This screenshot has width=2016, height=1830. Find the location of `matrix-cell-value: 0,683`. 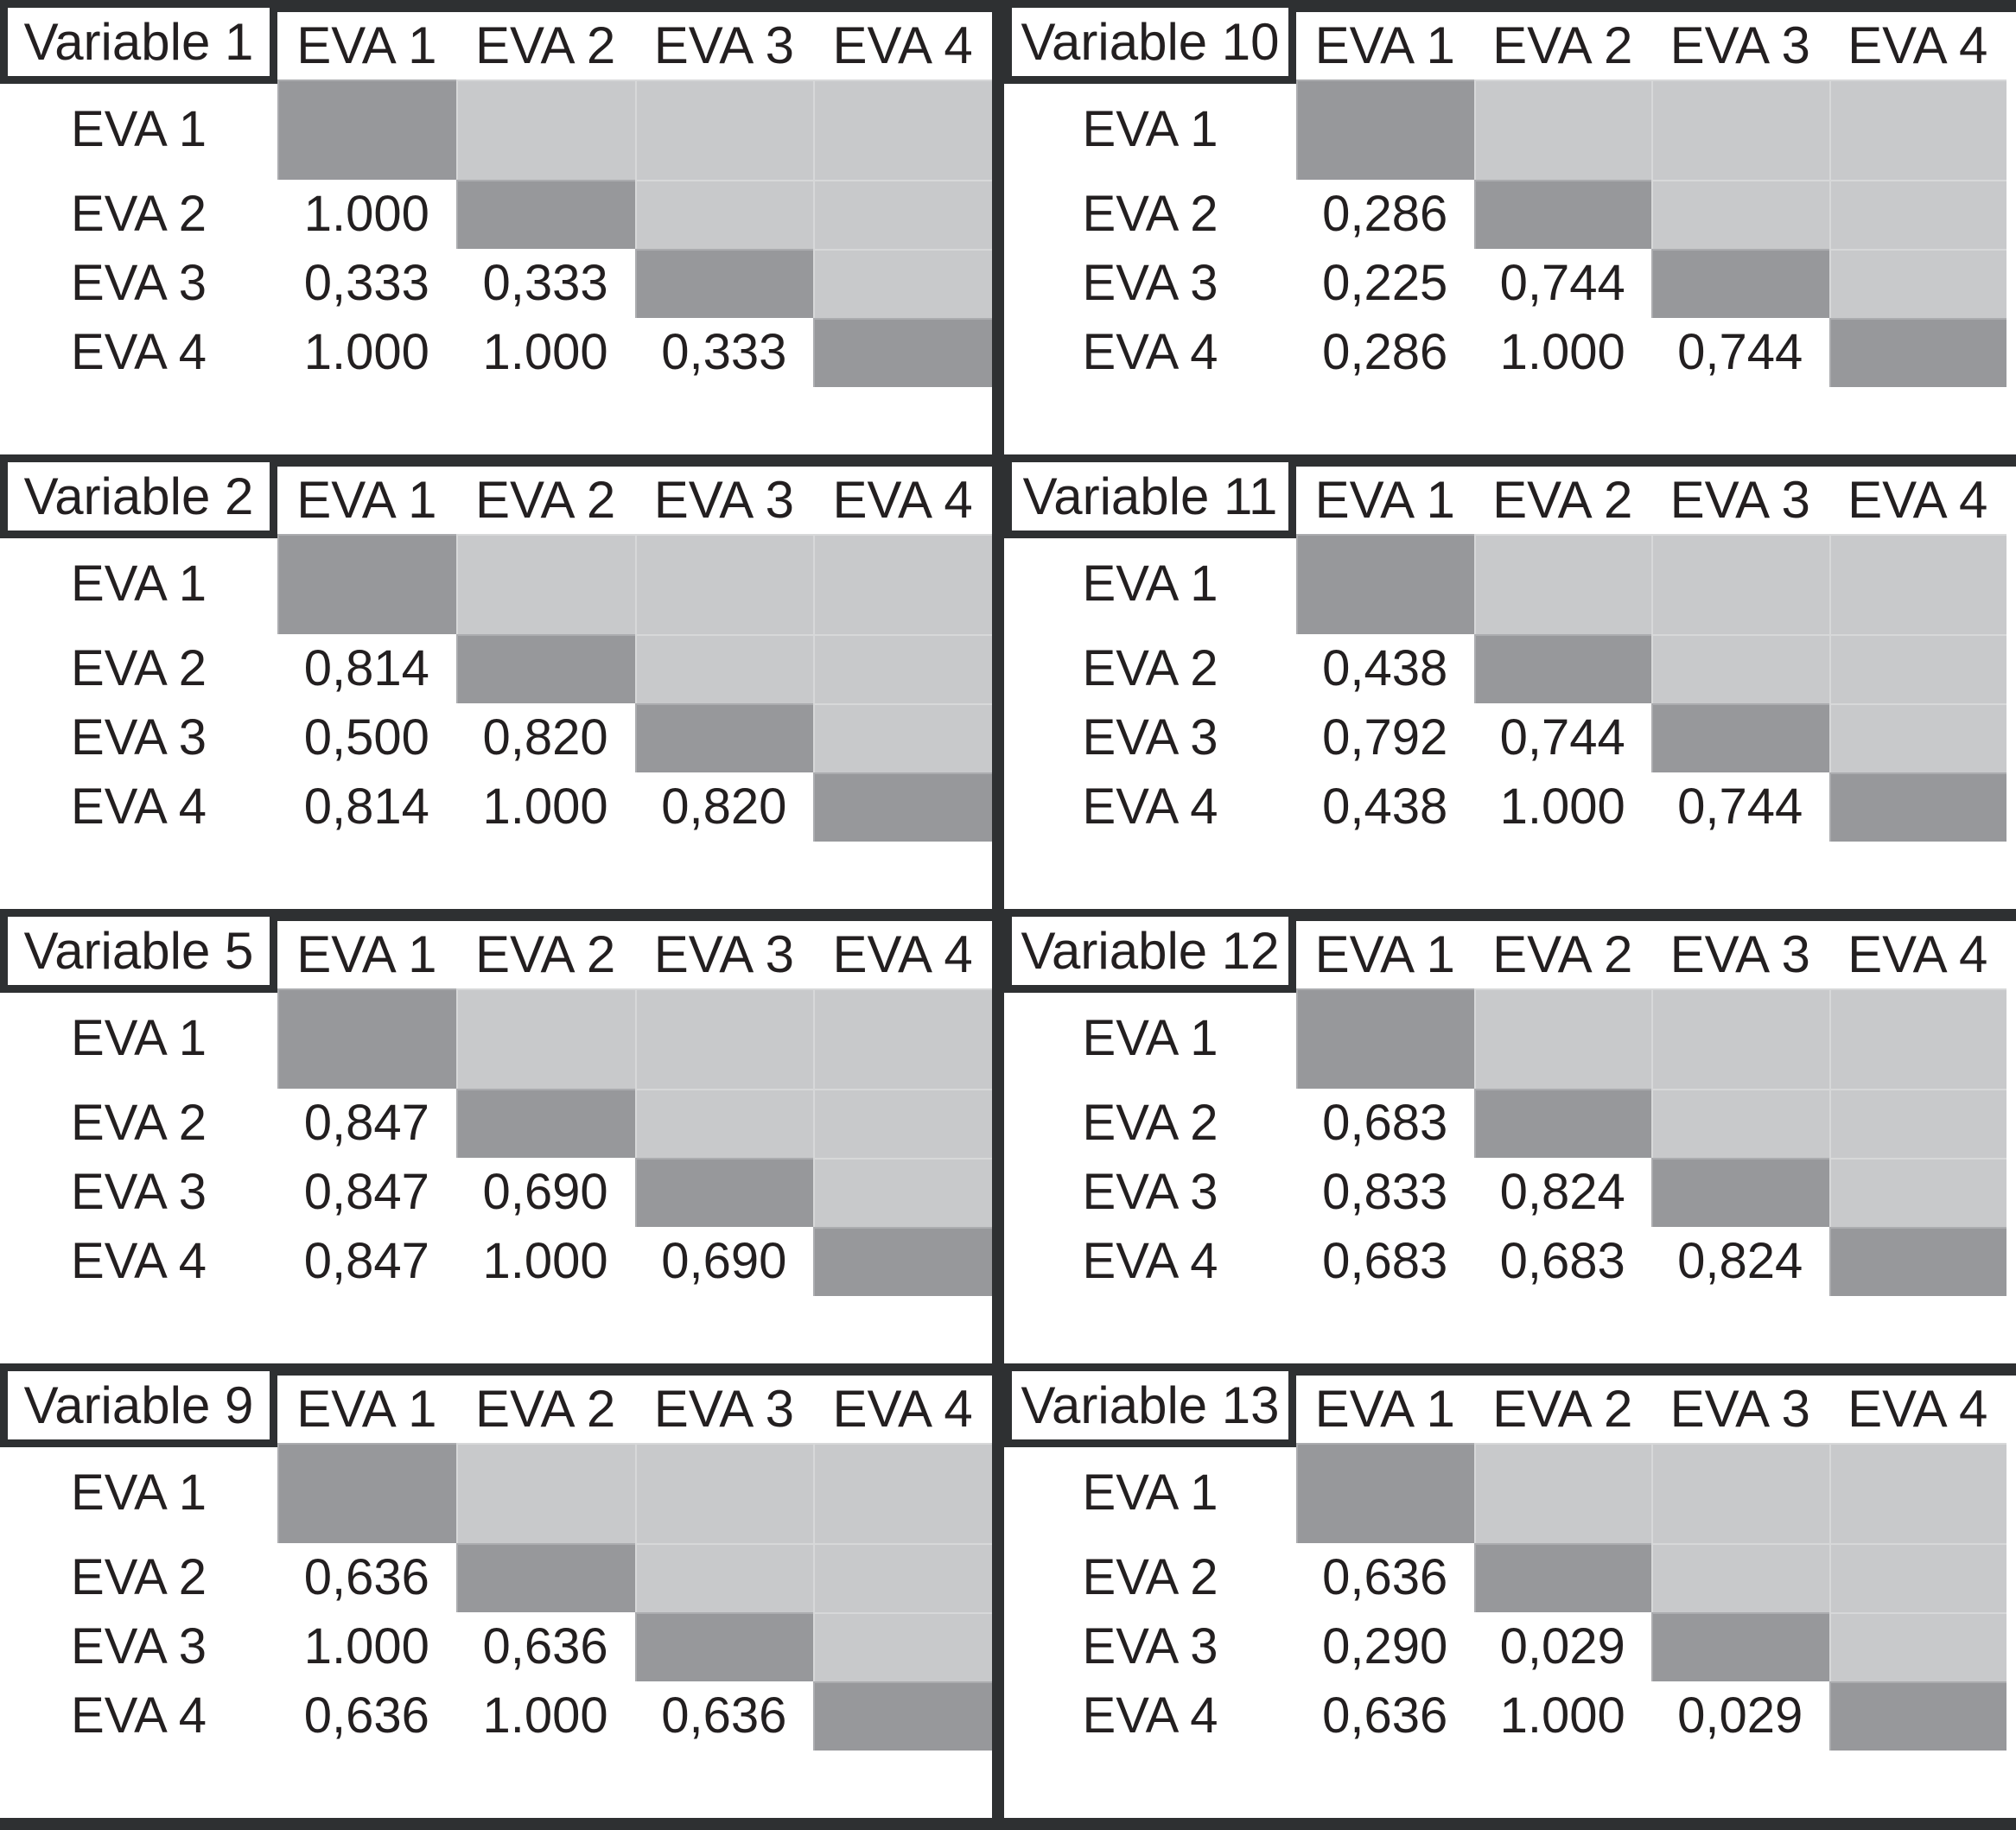

matrix-cell-value: 0,683 is located at coordinates (1563, 1262).